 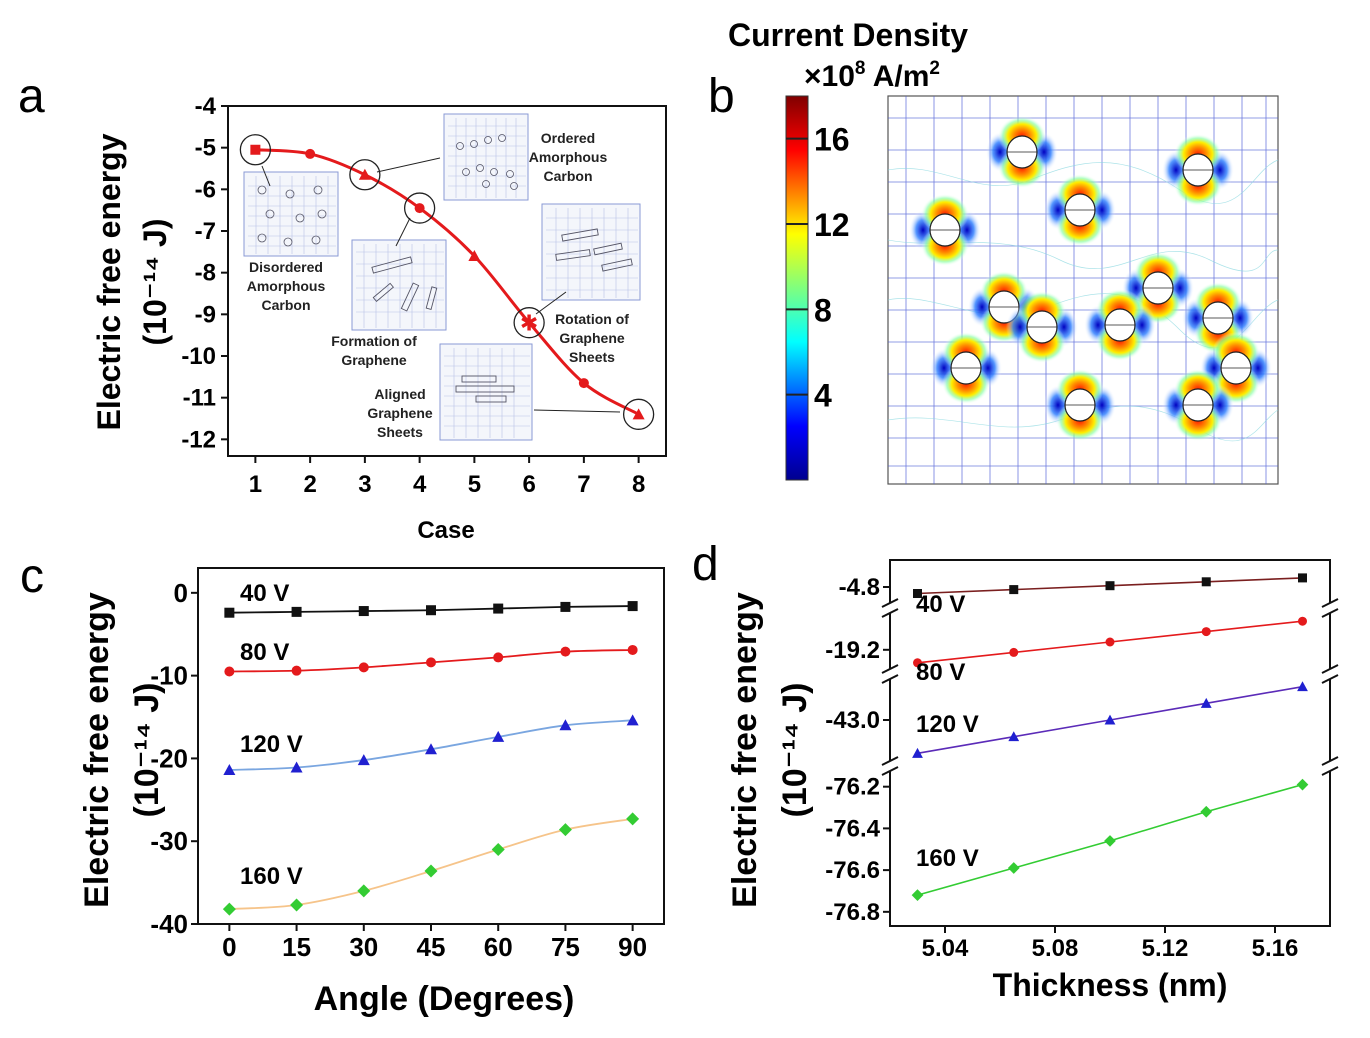 I want to click on a-xtick-label: 1, so click(x=255, y=484).